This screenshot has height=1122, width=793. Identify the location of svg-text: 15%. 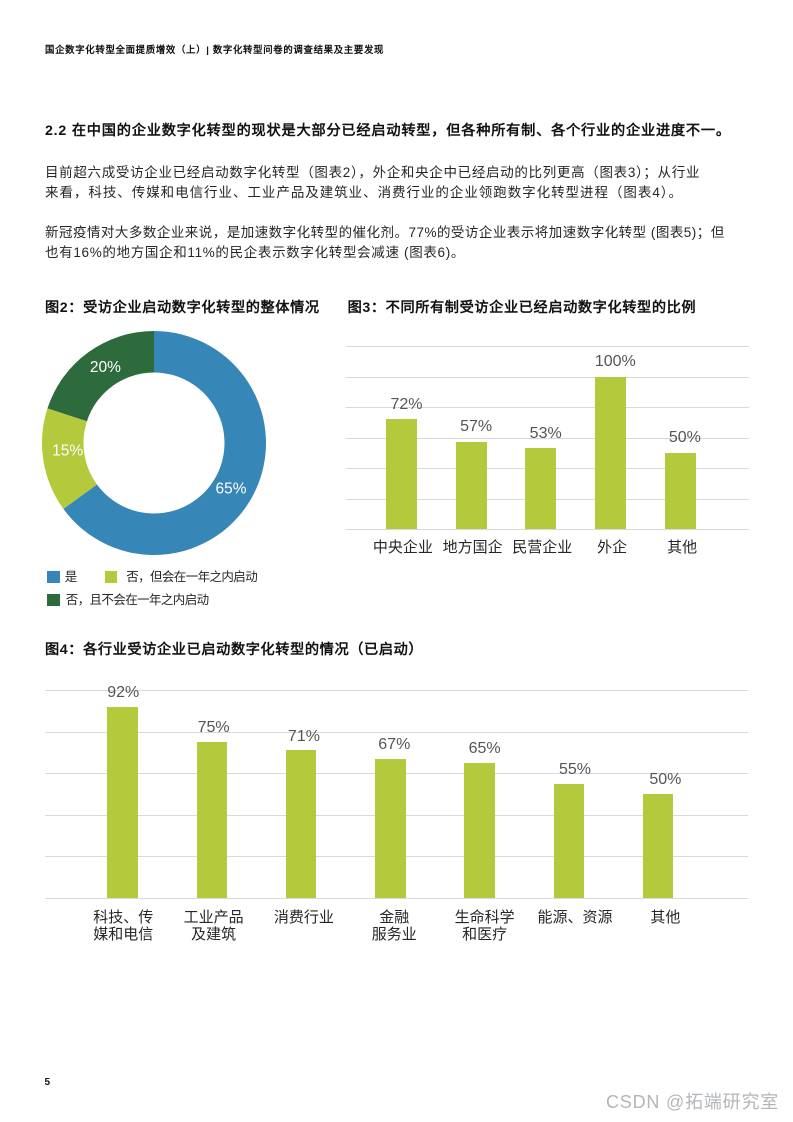
(67, 451).